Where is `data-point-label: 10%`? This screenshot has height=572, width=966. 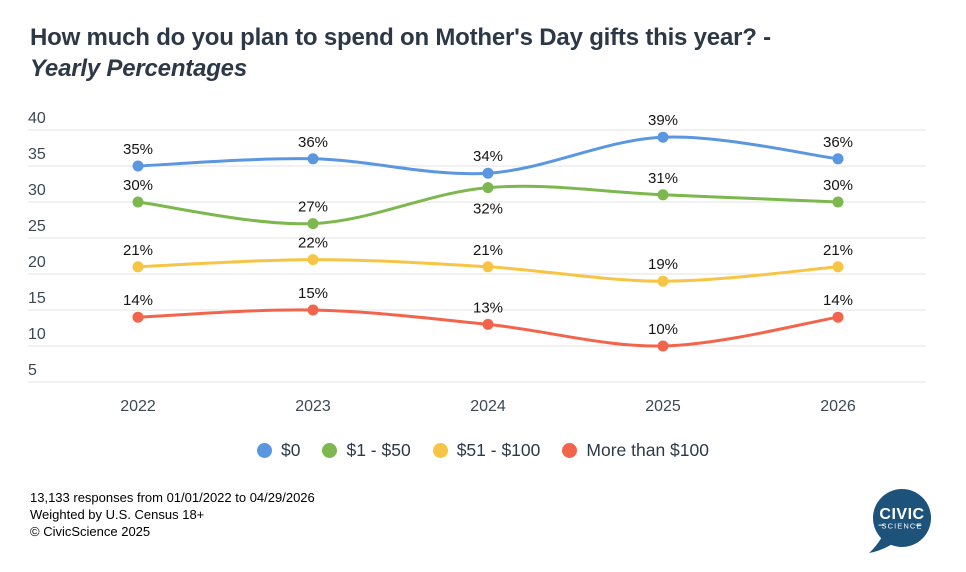 data-point-label: 10% is located at coordinates (663, 329).